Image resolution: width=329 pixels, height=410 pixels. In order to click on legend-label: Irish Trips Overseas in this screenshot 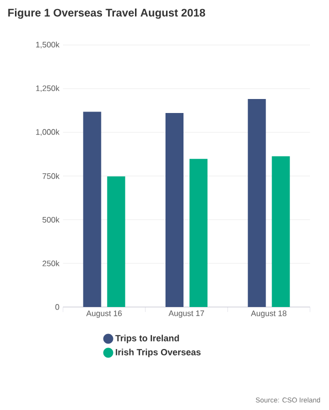, I will do `click(158, 353)`.